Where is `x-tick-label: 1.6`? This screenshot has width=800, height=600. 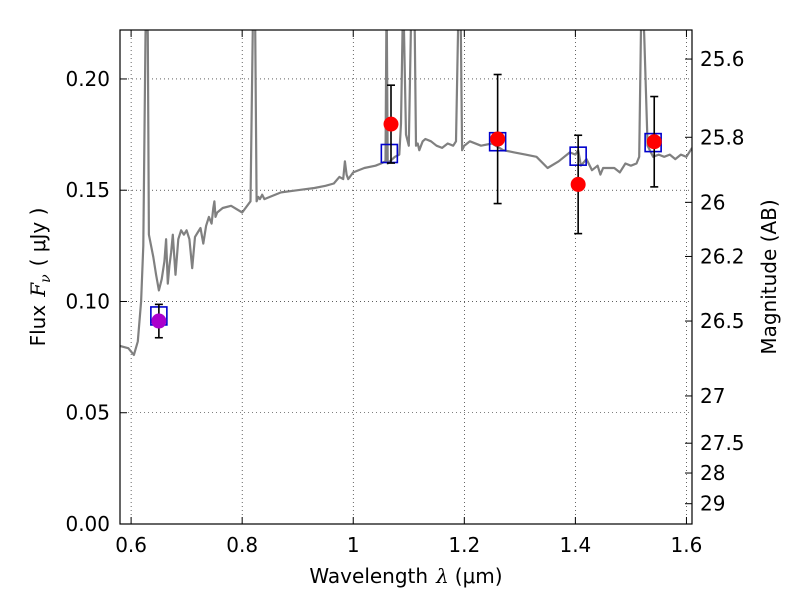 x-tick-label: 1.6 is located at coordinates (687, 545).